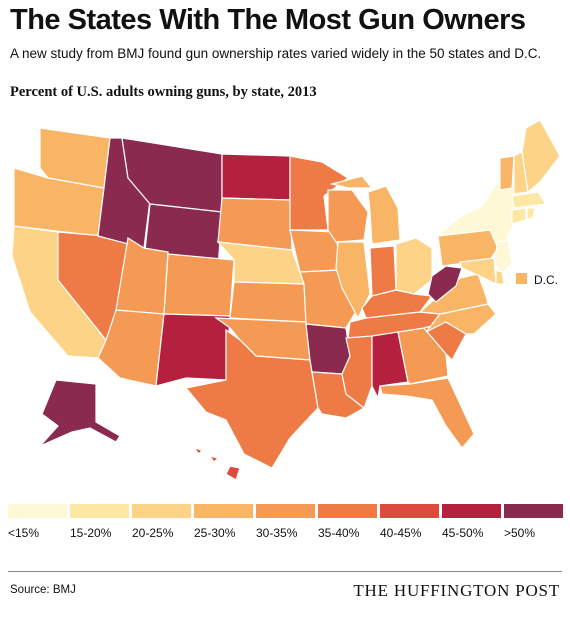 Image resolution: width=570 pixels, height=617 pixels. Describe the element at coordinates (414, 266) in the screenshot. I see `state-oh` at that location.